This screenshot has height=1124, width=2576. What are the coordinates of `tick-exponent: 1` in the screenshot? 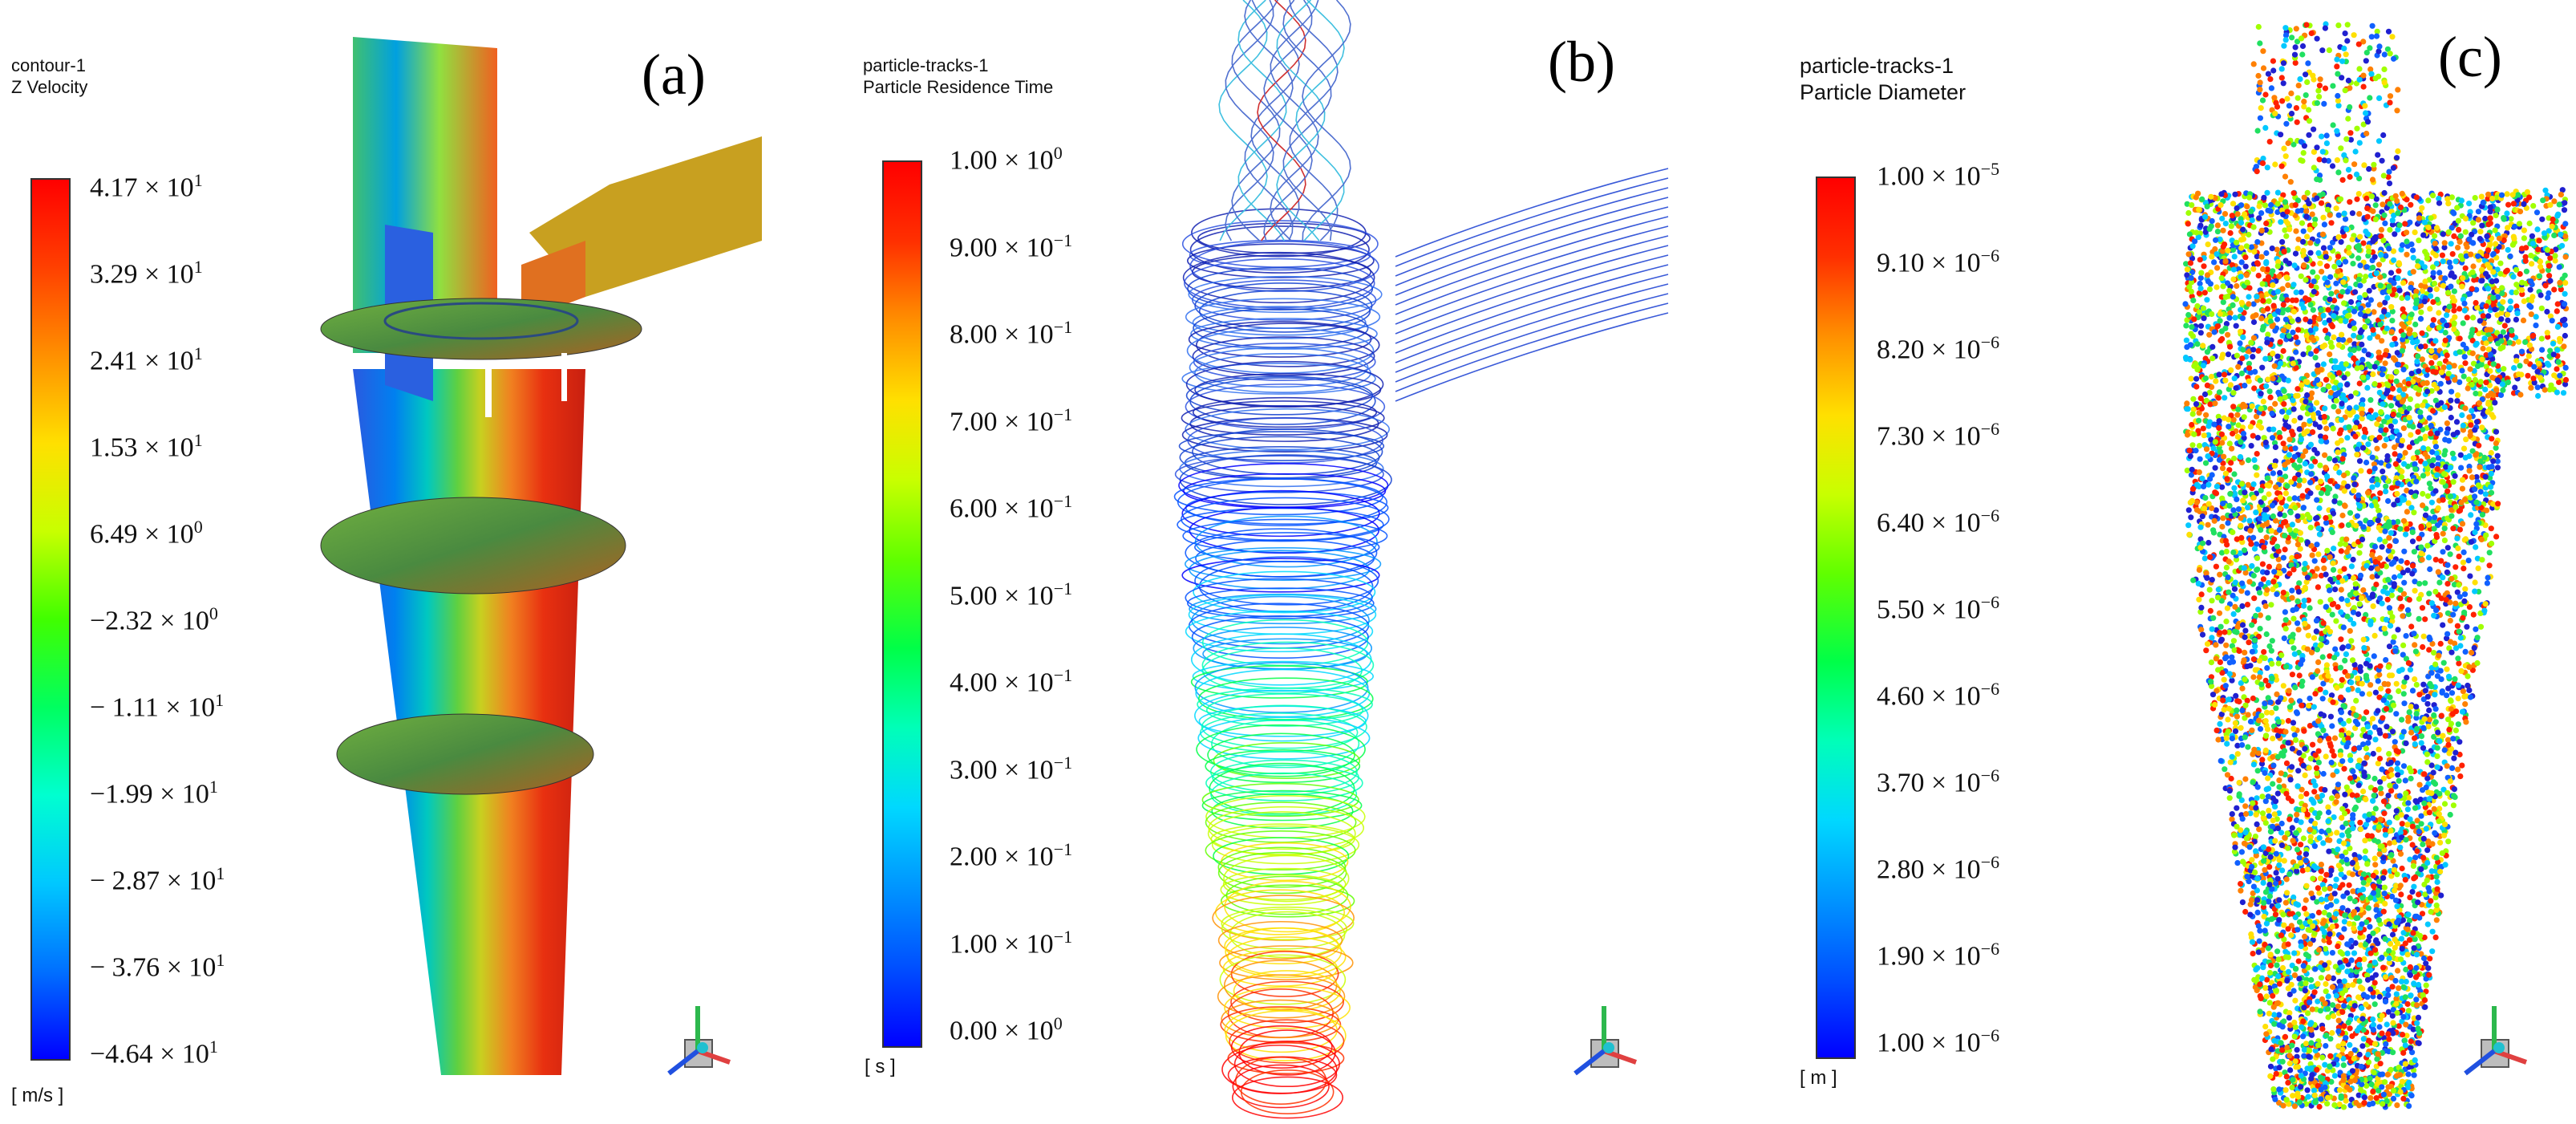 It's located at (220, 700).